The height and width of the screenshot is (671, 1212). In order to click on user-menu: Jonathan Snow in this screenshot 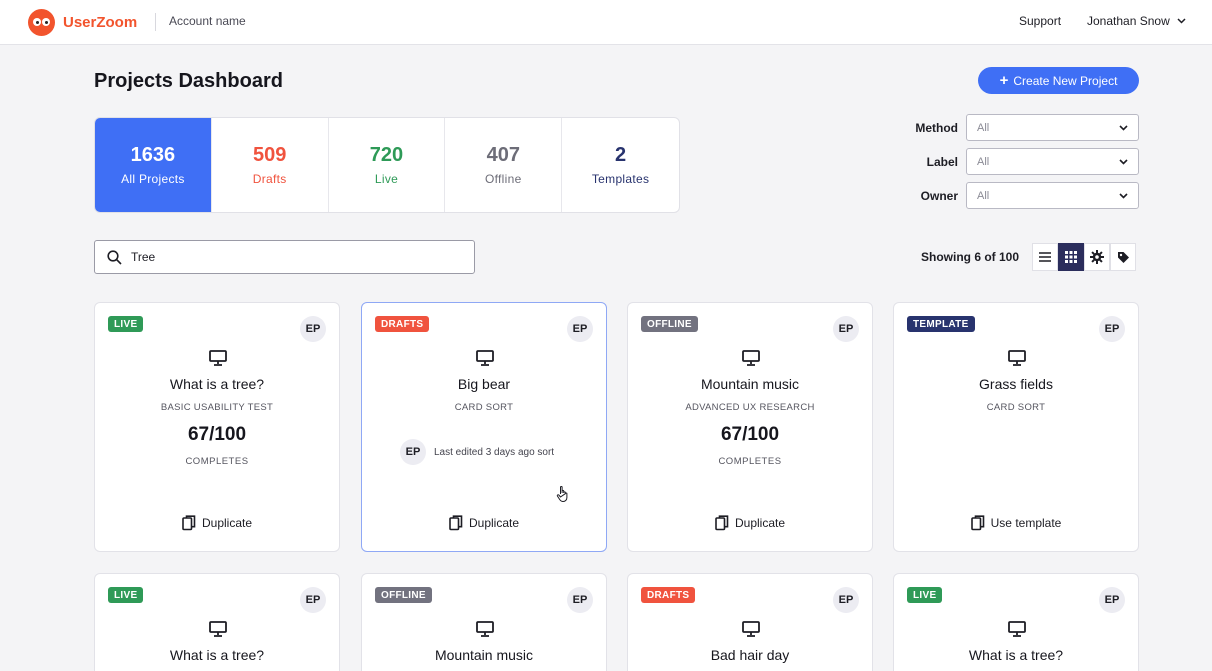, I will do `click(1136, 21)`.